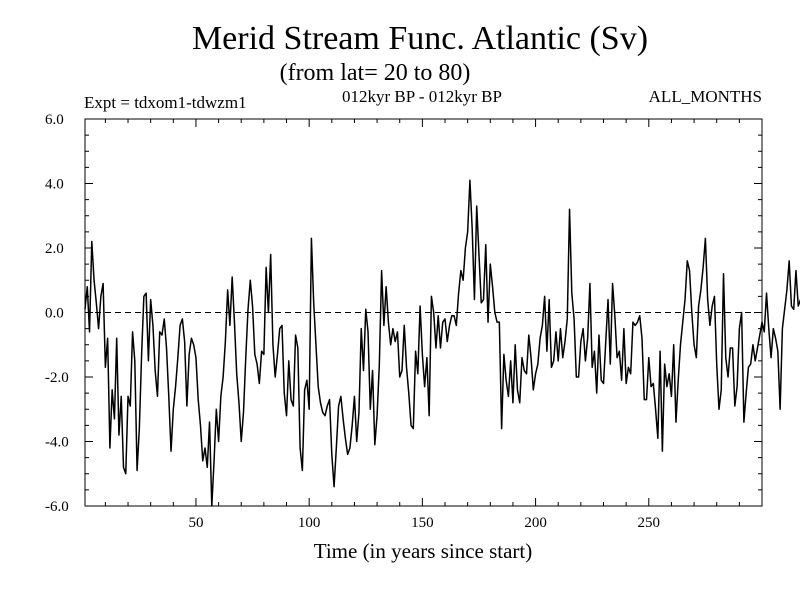  I want to click on x-tick-label: 250, so click(649, 523).